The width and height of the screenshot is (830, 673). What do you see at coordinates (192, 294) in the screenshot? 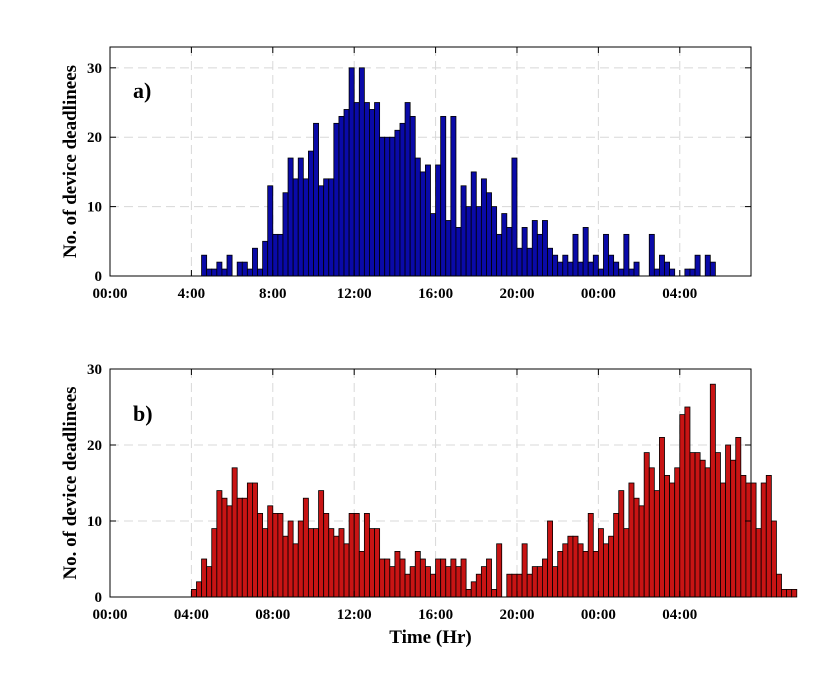
I see `panel-a-x-tick-label-1: 4:00` at bounding box center [192, 294].